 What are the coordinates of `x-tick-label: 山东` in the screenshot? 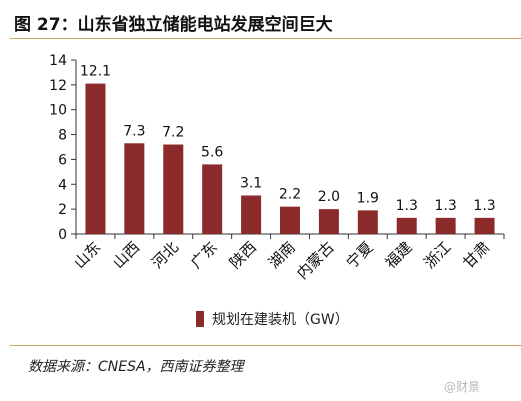 It's located at (87, 255).